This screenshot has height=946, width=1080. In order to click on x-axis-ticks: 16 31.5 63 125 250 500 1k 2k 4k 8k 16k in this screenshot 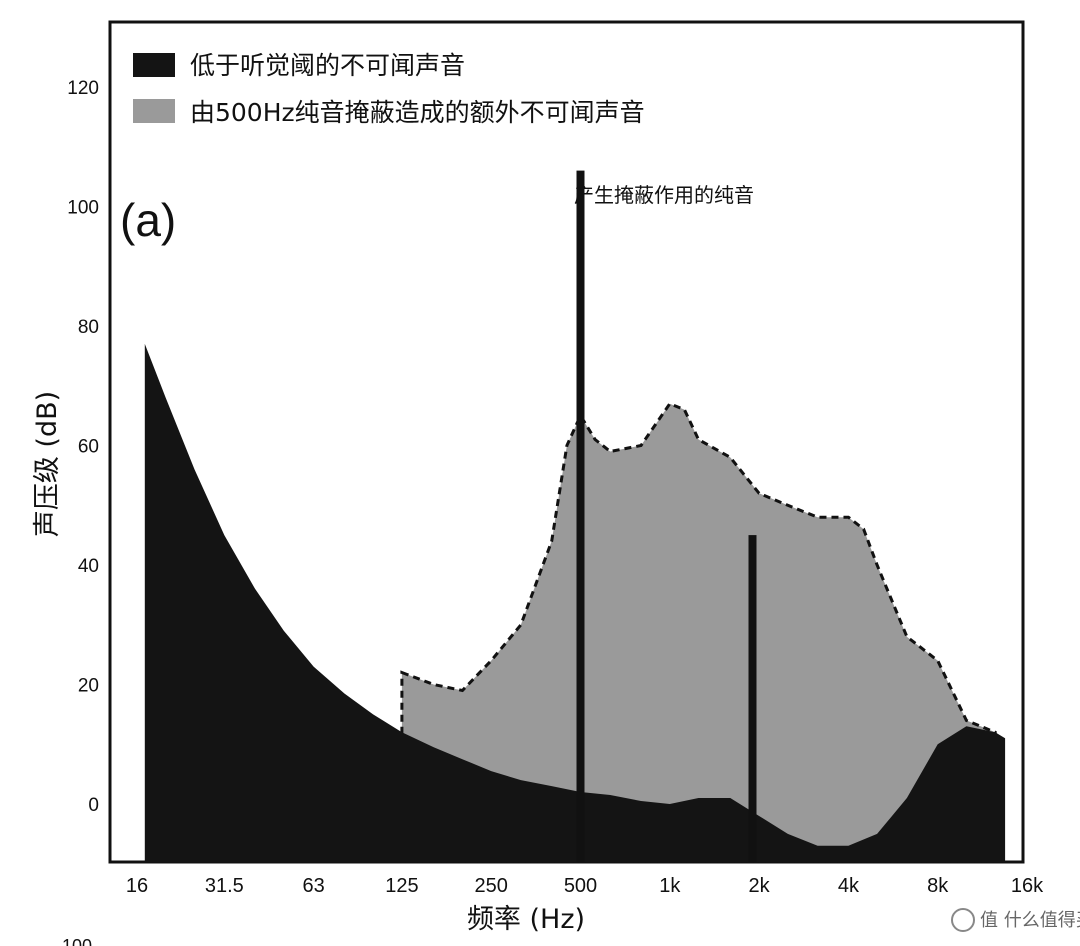, I will do `click(585, 886)`.